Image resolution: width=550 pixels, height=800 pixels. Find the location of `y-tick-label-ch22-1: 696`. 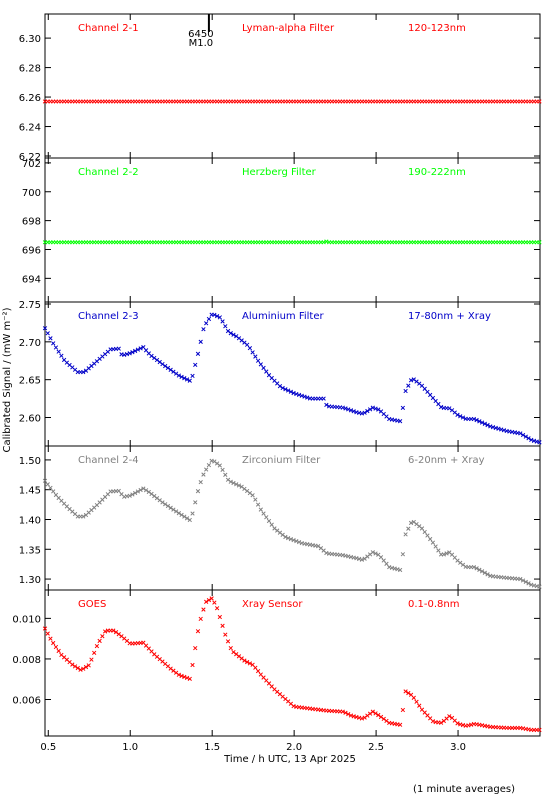

y-tick-label-ch22-1: 696 is located at coordinates (31, 250).